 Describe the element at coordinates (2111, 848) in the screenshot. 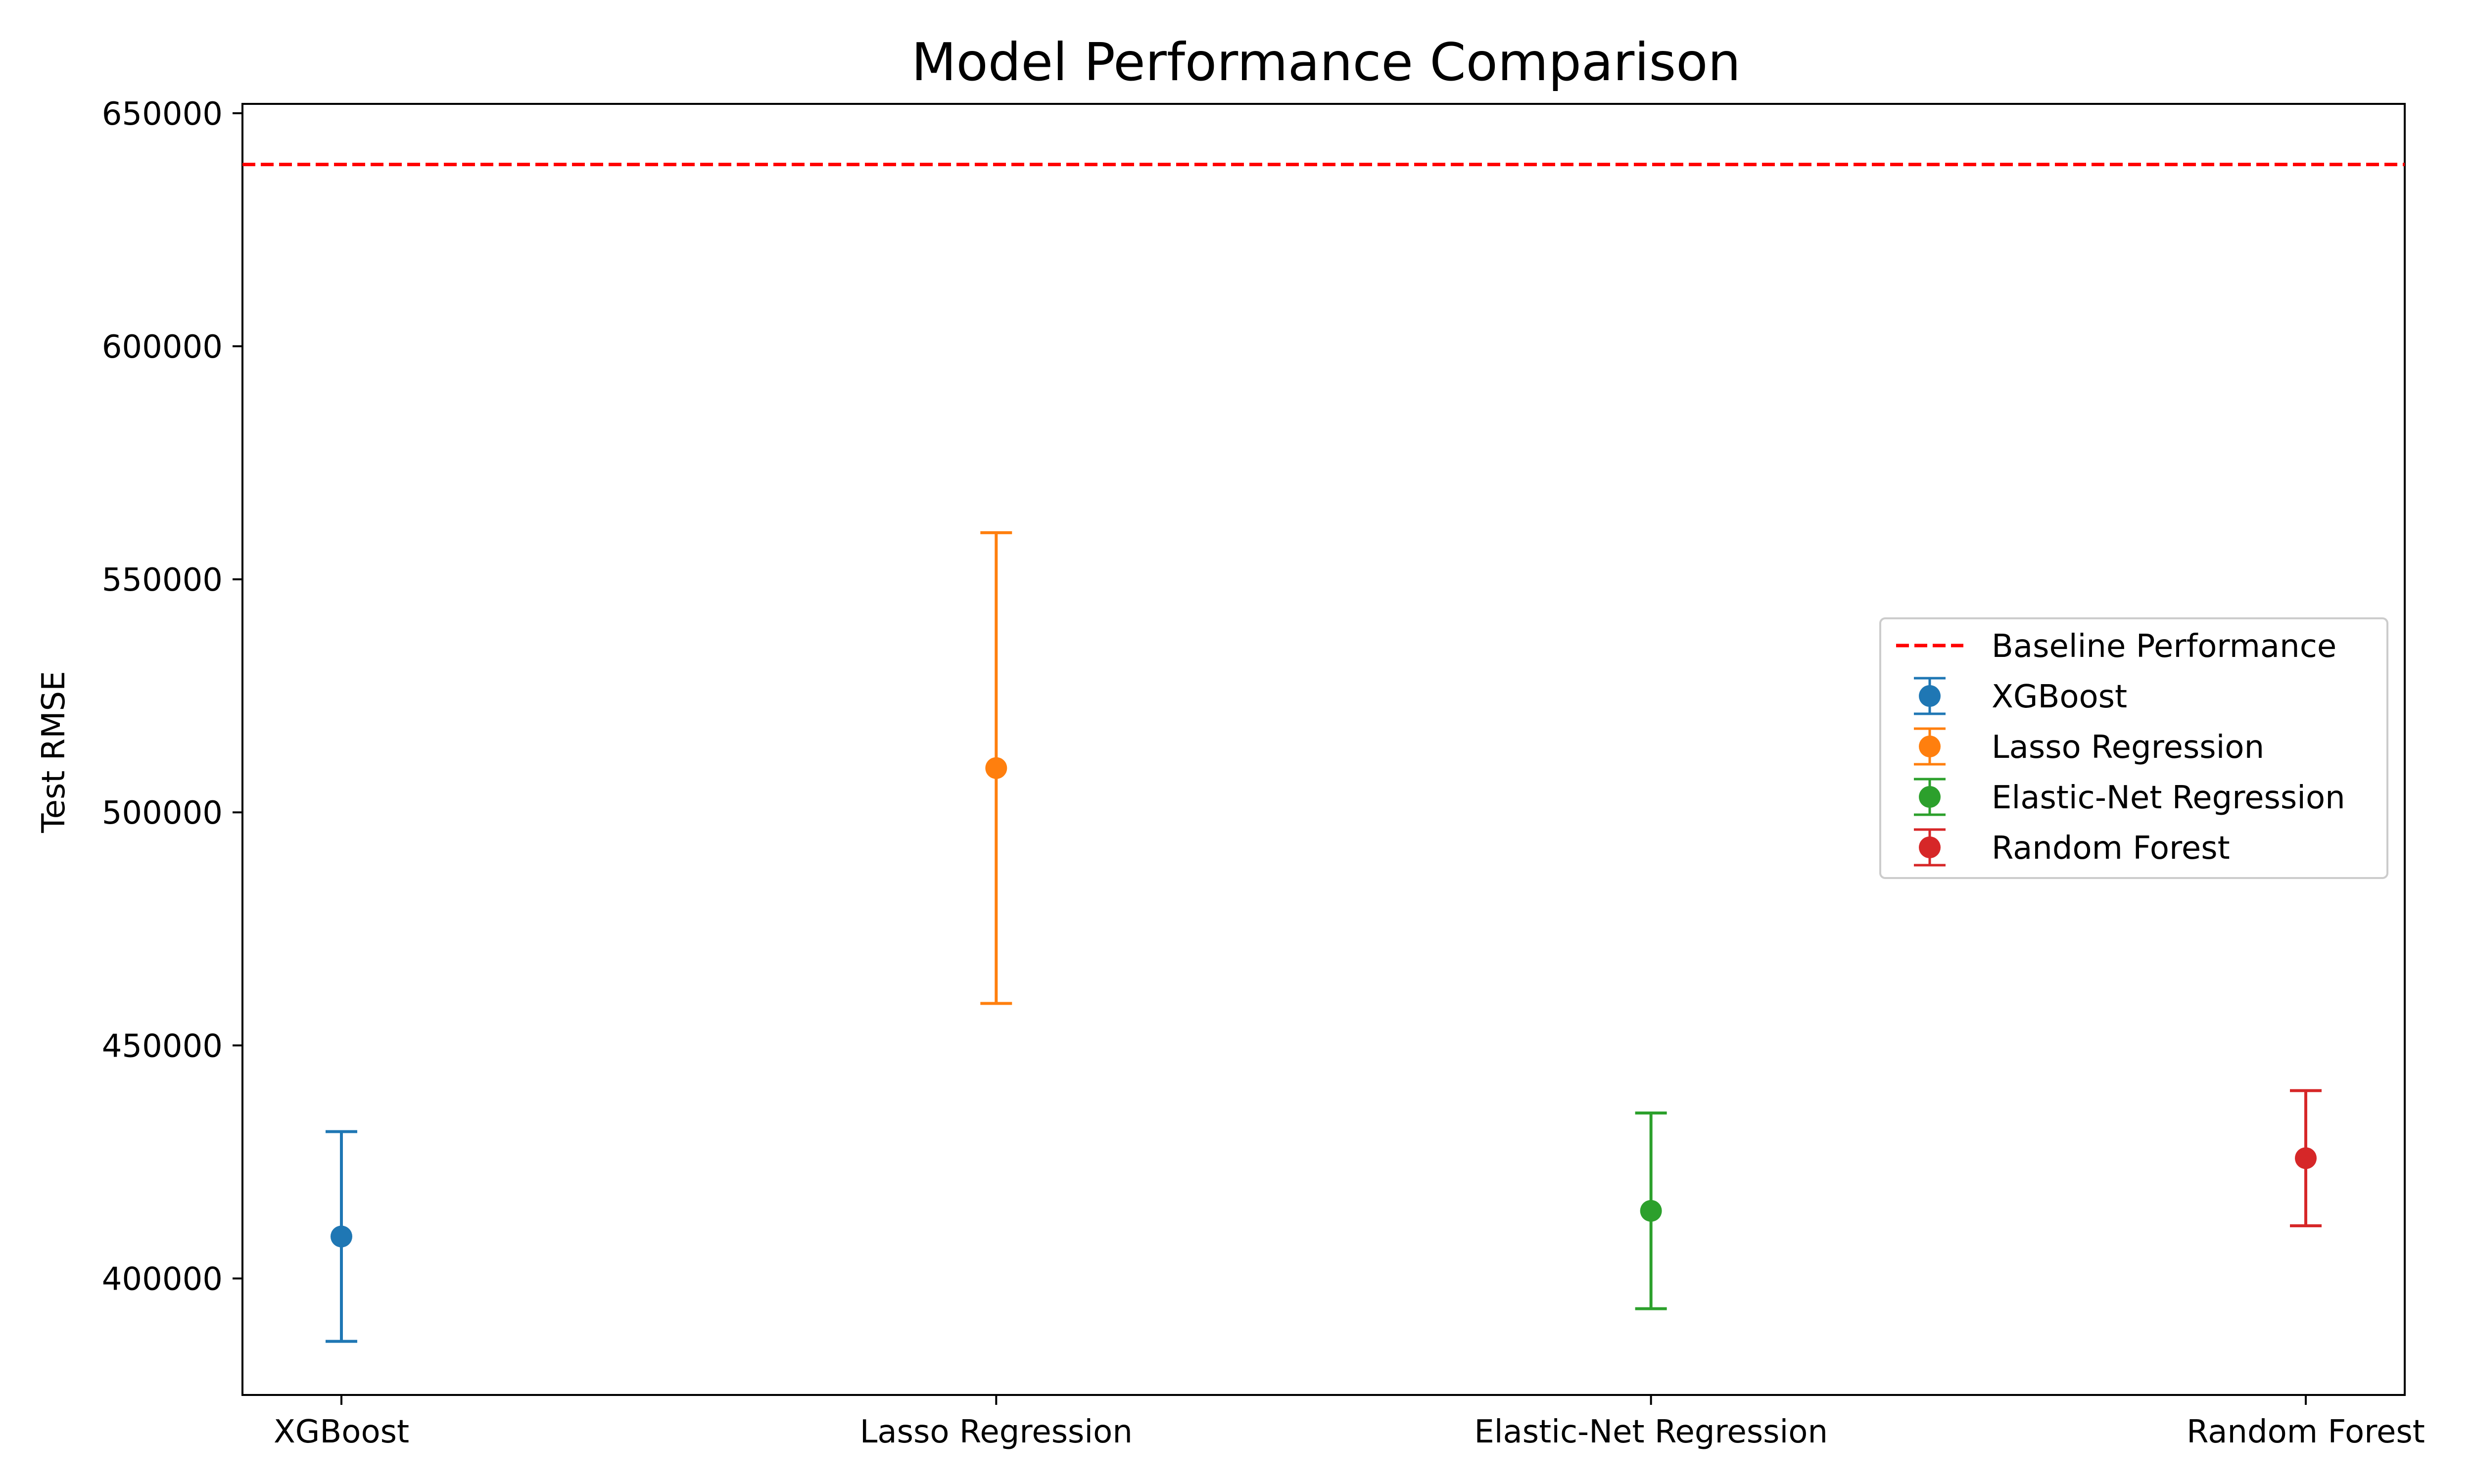

I see `legend-label: Random Forest` at that location.